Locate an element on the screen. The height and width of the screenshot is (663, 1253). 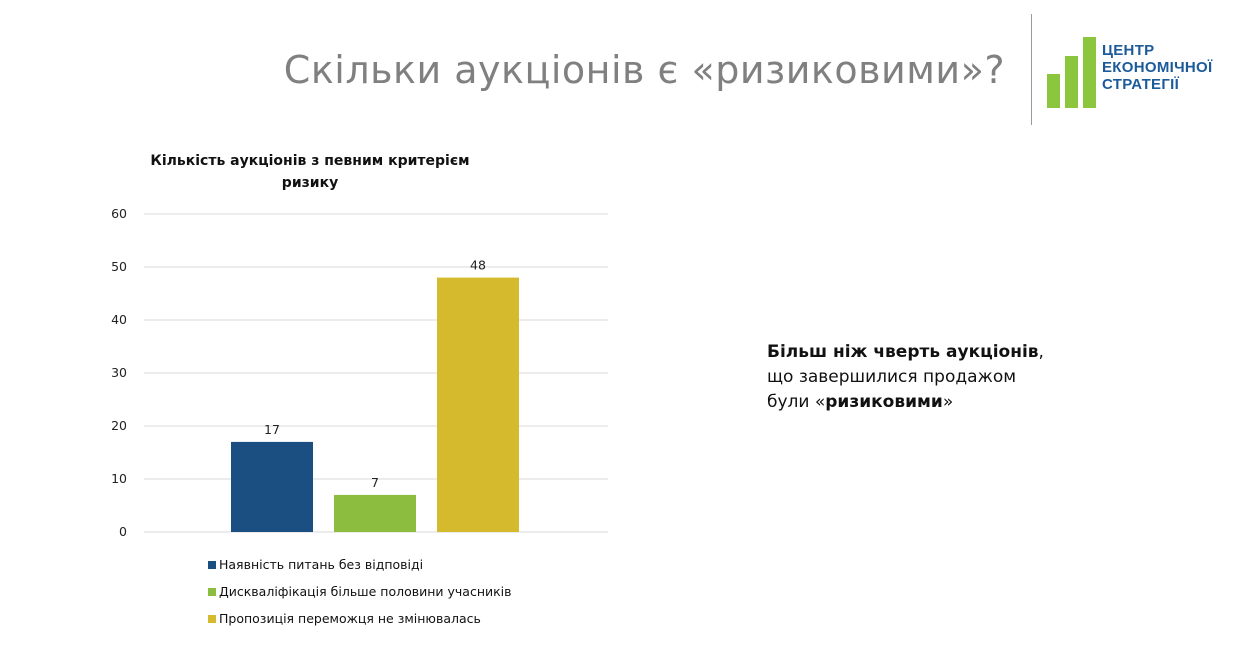
logo-line-1: ЦЕНТР is located at coordinates (1128, 50).